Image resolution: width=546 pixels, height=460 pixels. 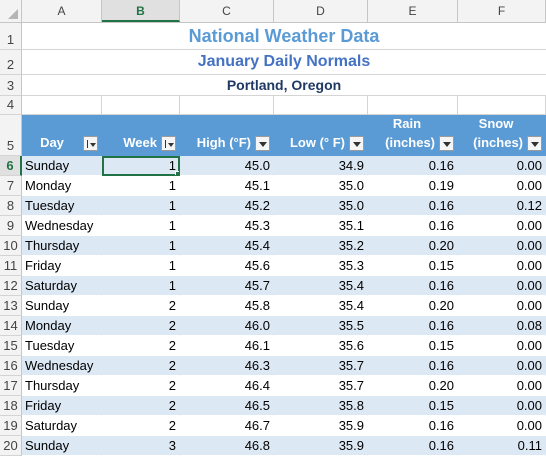 What do you see at coordinates (11, 366) in the screenshot?
I see `row-header: 16` at bounding box center [11, 366].